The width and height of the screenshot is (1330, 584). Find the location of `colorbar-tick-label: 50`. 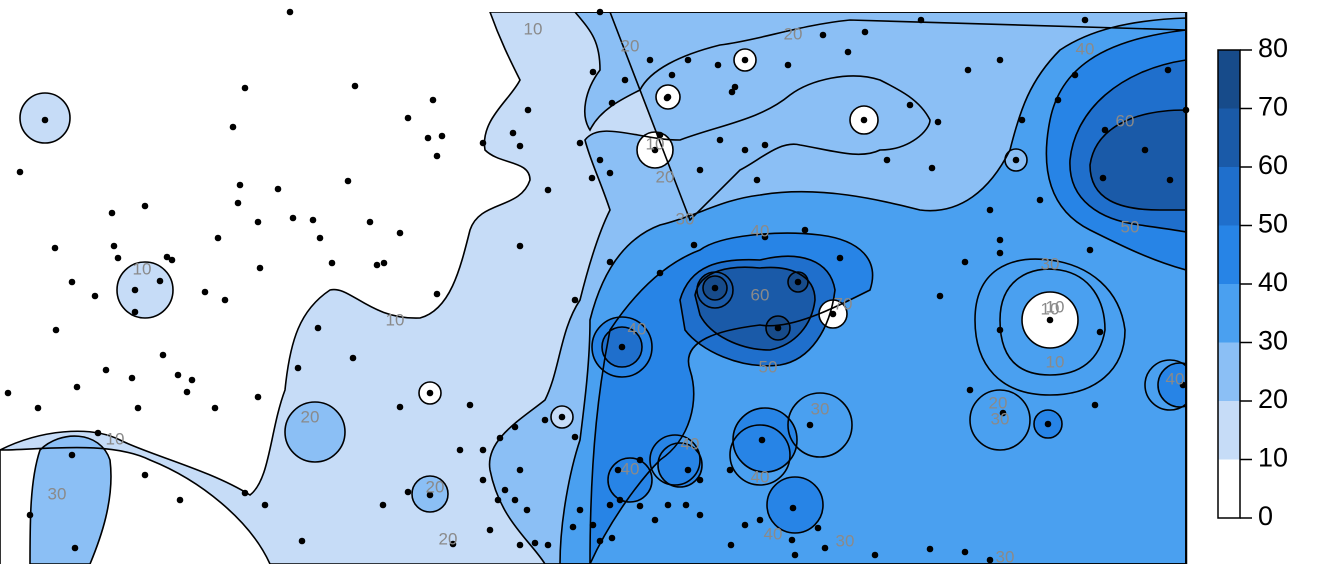

colorbar-tick-label: 50 is located at coordinates (1273, 224).